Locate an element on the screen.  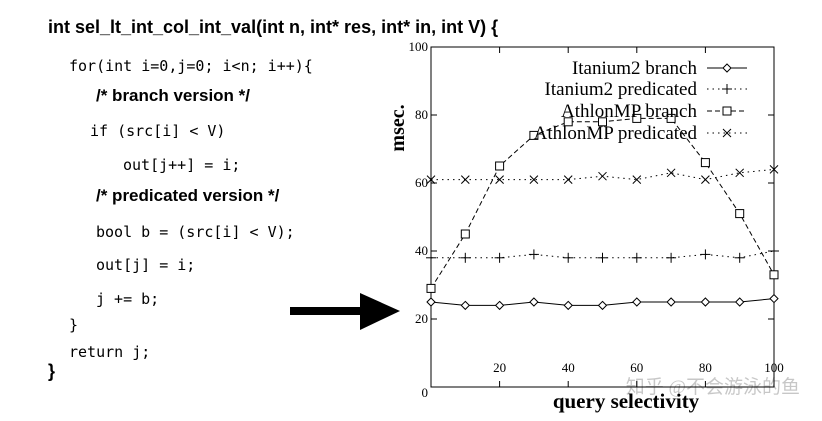
legend-label-3: AthlonMP predicated is located at coordinates (616, 133).